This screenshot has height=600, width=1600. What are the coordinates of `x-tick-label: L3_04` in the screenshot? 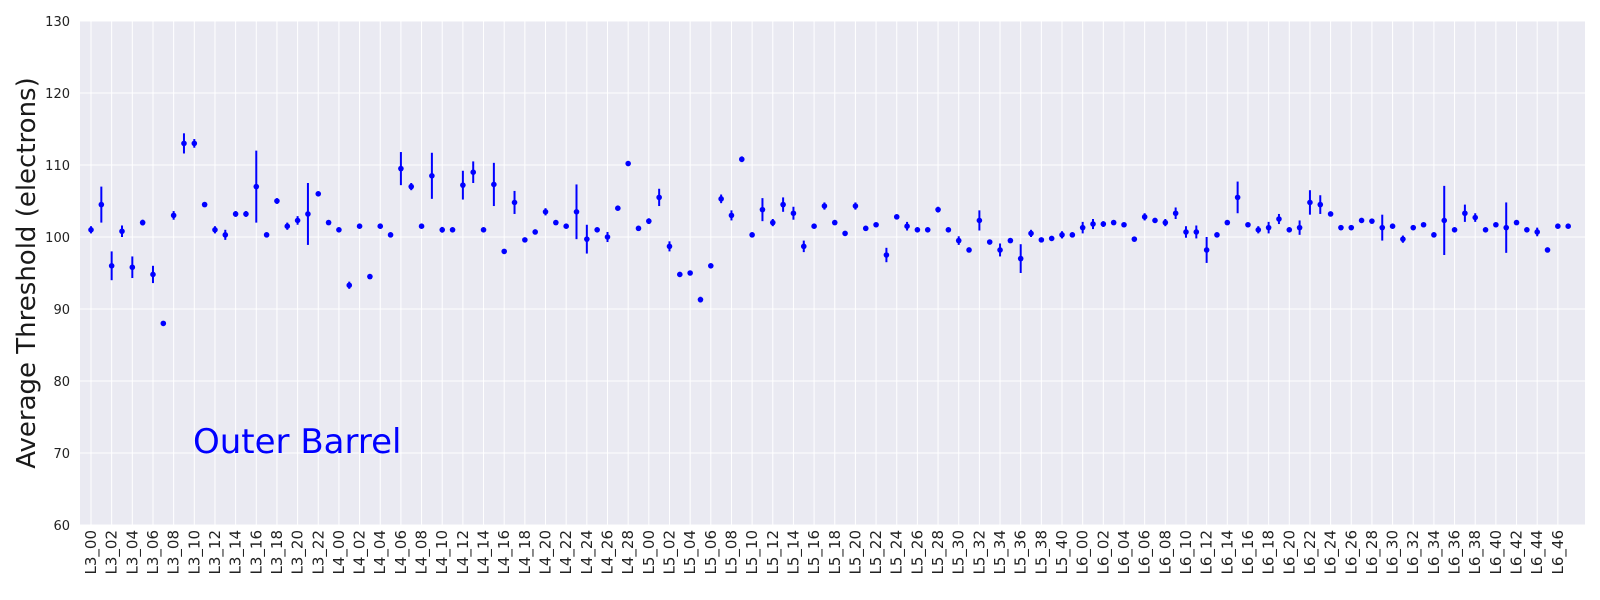 It's located at (132, 552).